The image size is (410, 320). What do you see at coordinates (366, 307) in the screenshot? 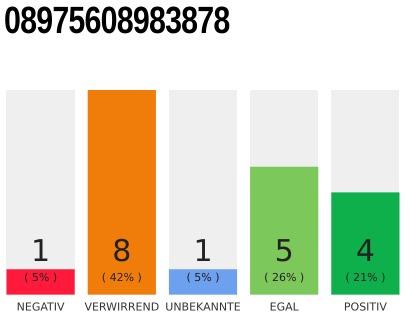
I see `x-tick-label: POSITIV` at bounding box center [366, 307].